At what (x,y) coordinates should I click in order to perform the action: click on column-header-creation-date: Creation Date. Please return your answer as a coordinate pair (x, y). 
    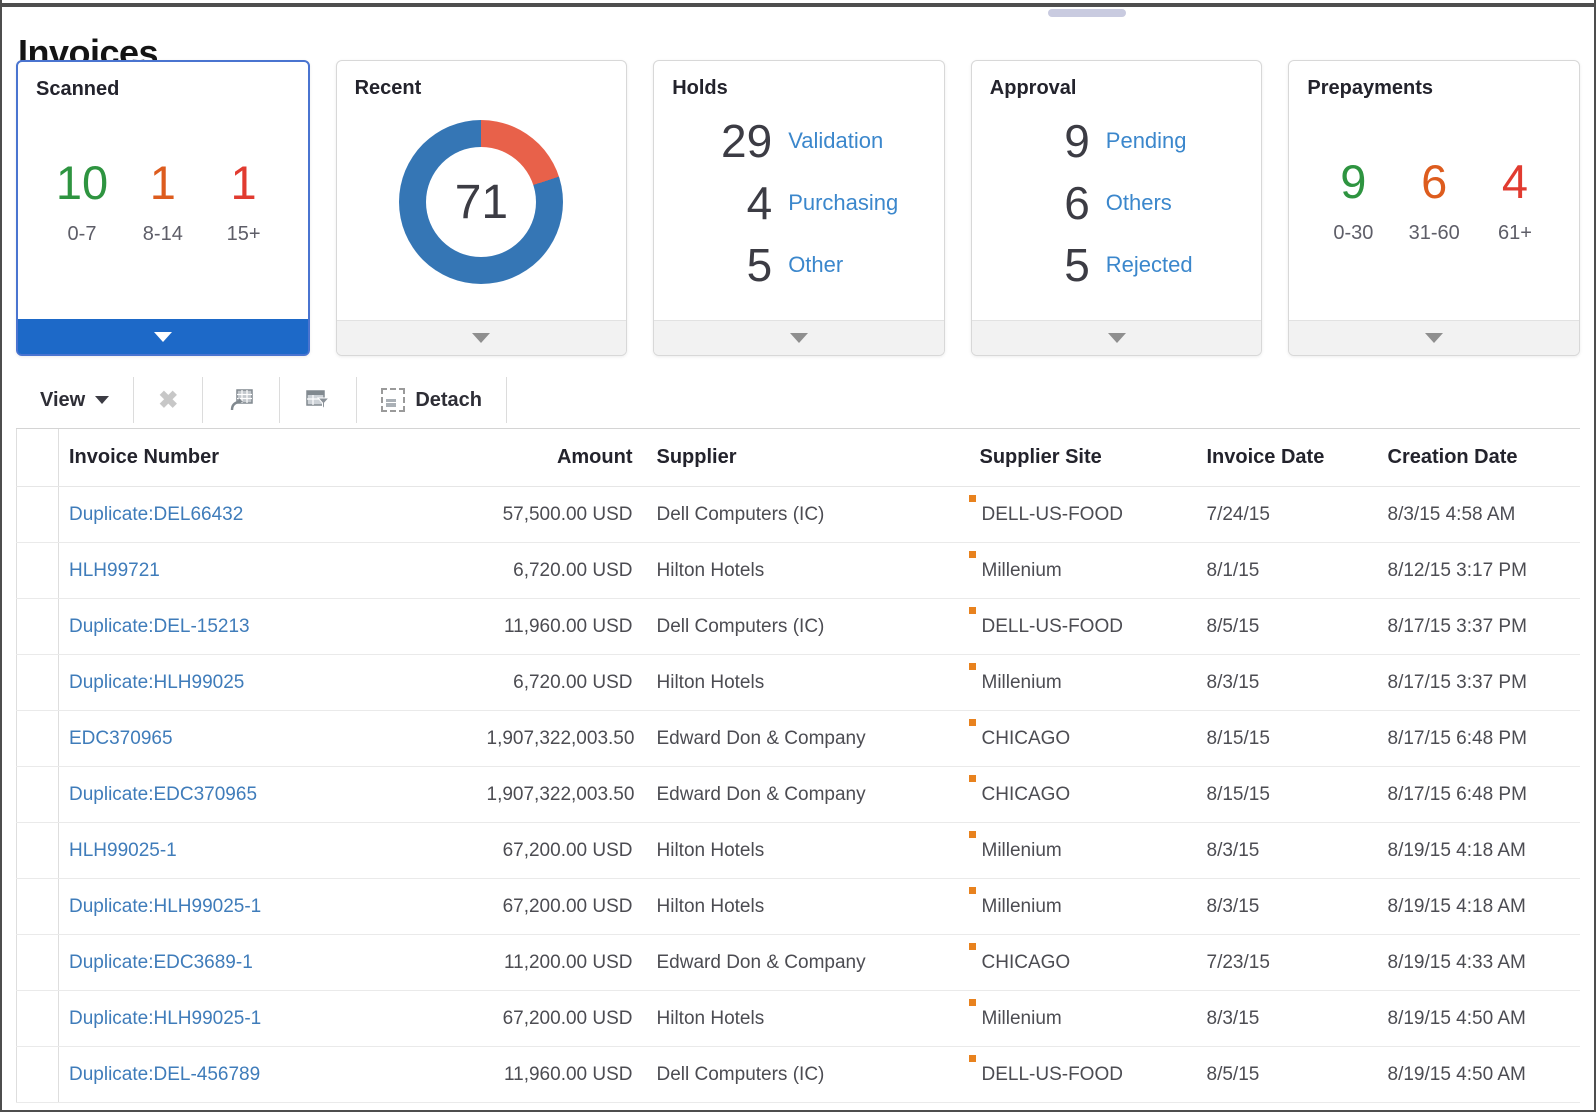
    Looking at the image, I should click on (1475, 458).